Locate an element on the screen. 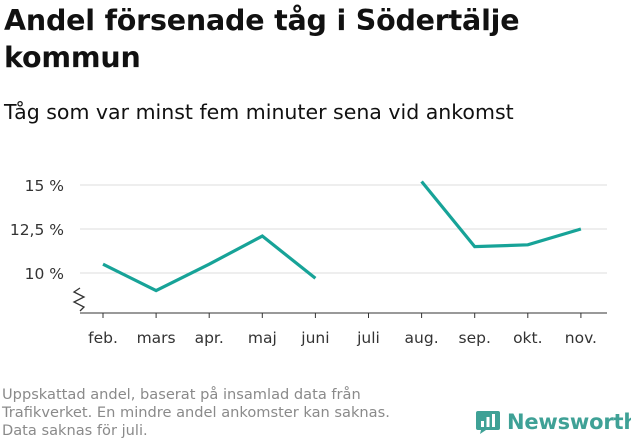  y-tick-label: 10 % is located at coordinates (44, 274).